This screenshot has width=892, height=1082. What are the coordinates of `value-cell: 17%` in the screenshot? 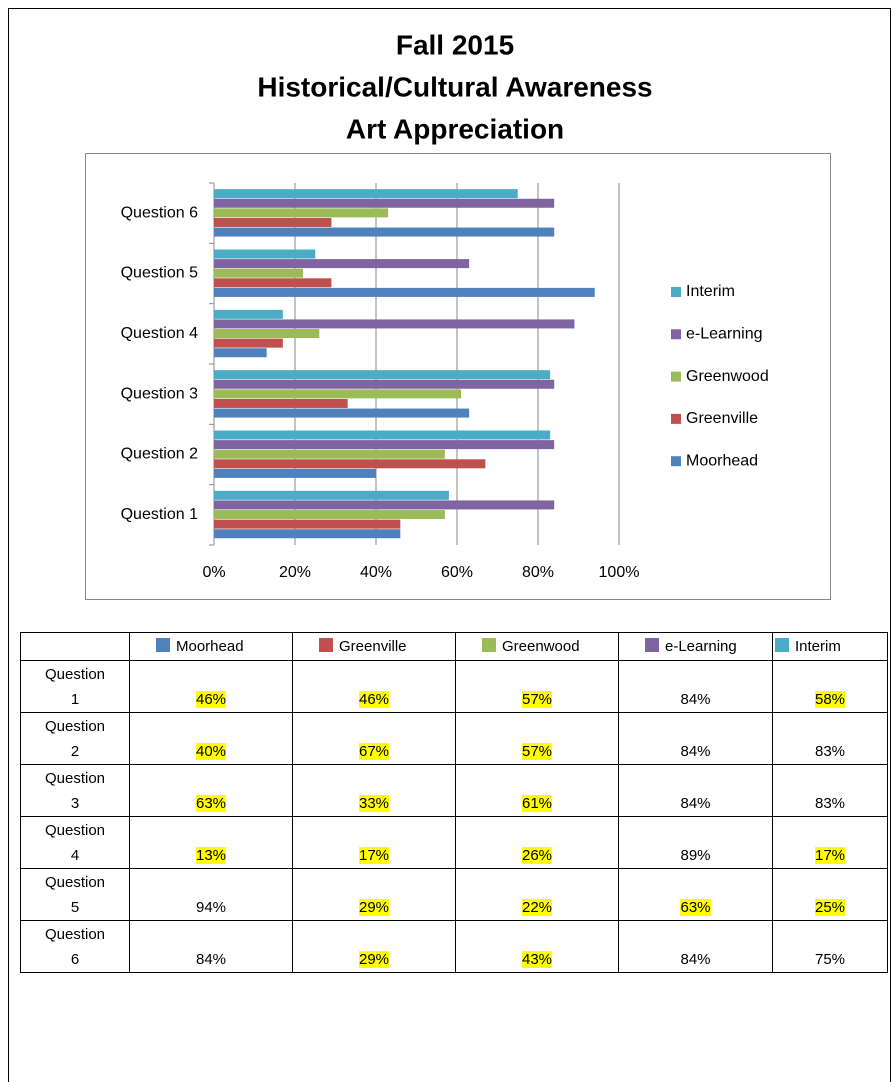 It's located at (830, 842).